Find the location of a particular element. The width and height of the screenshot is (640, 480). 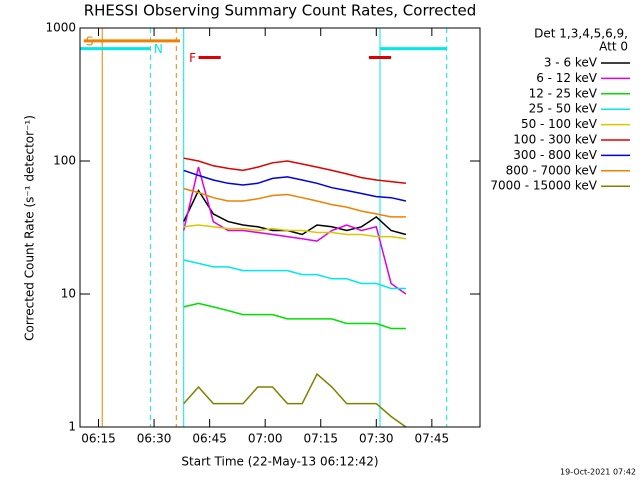

legend-label: 25 - 50 keV is located at coordinates (563, 109).